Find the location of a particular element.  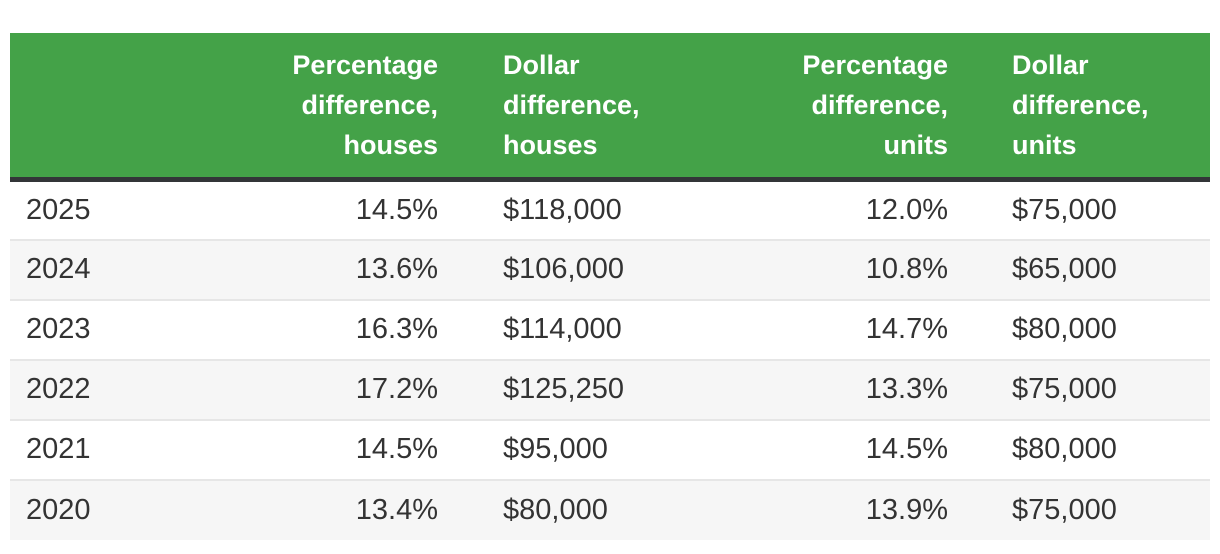

table-row-2022: 2022 17.2% $125,250 13.3% $75,000 is located at coordinates (610, 389).